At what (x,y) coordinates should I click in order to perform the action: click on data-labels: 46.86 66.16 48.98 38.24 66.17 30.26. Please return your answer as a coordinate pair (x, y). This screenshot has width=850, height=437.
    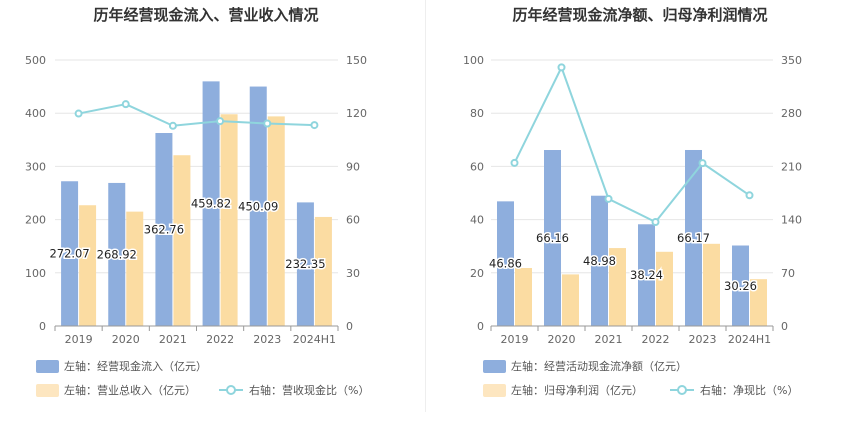
    Looking at the image, I should click on (623, 261).